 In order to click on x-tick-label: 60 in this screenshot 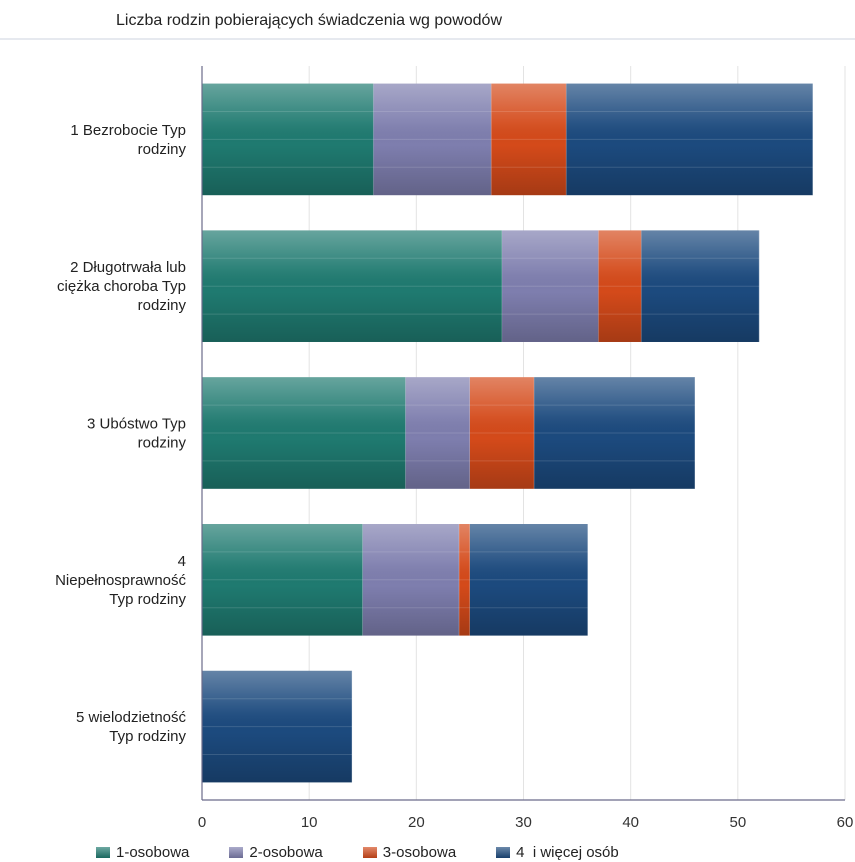, I will do `click(845, 822)`.